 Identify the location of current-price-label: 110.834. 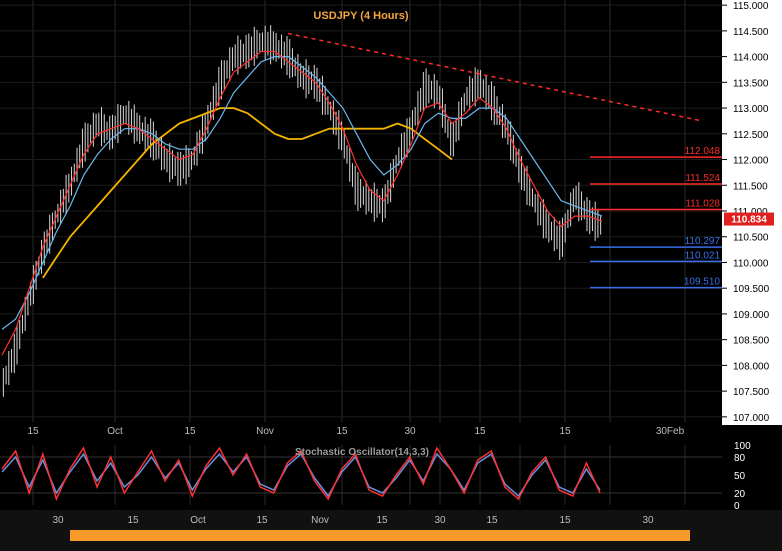
(749, 220).